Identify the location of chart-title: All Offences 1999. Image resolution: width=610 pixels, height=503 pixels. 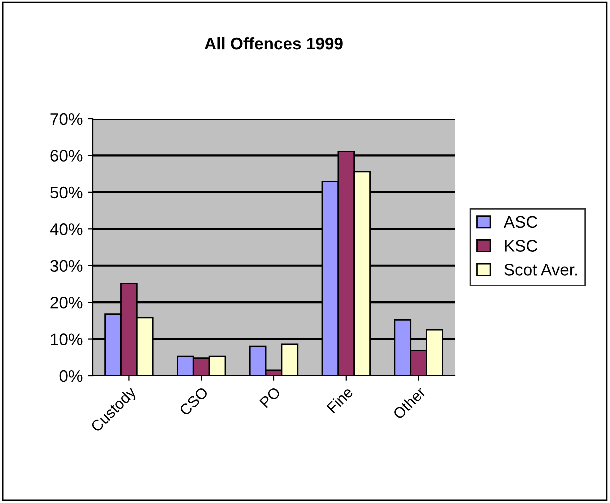
(273, 43).